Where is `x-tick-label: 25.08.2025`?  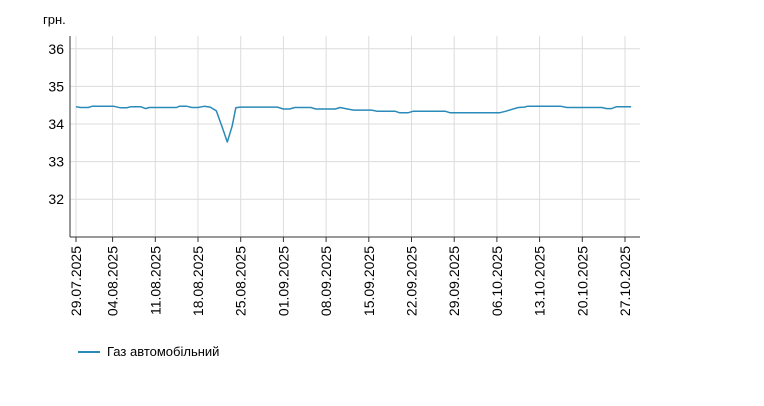
x-tick-label: 25.08.2025 is located at coordinates (241, 281).